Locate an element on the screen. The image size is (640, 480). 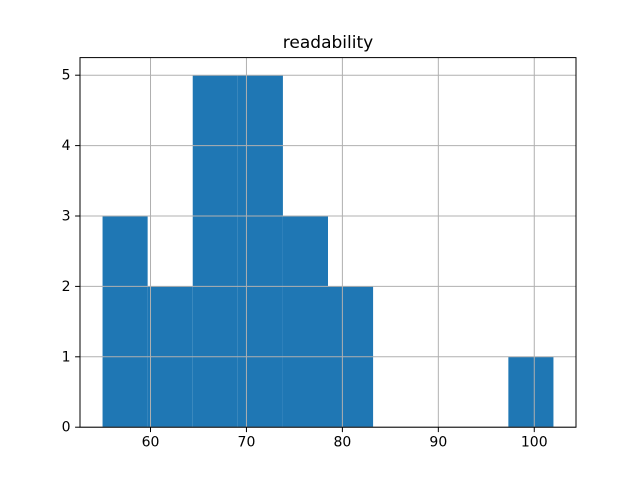
y-tick-label: 0 is located at coordinates (66, 428).